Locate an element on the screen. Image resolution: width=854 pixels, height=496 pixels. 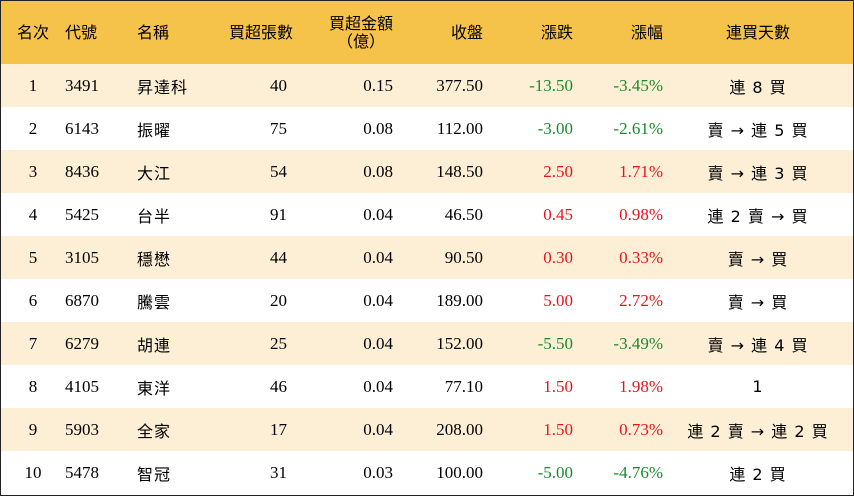
cell-name: 智冠 is located at coordinates (154, 474).